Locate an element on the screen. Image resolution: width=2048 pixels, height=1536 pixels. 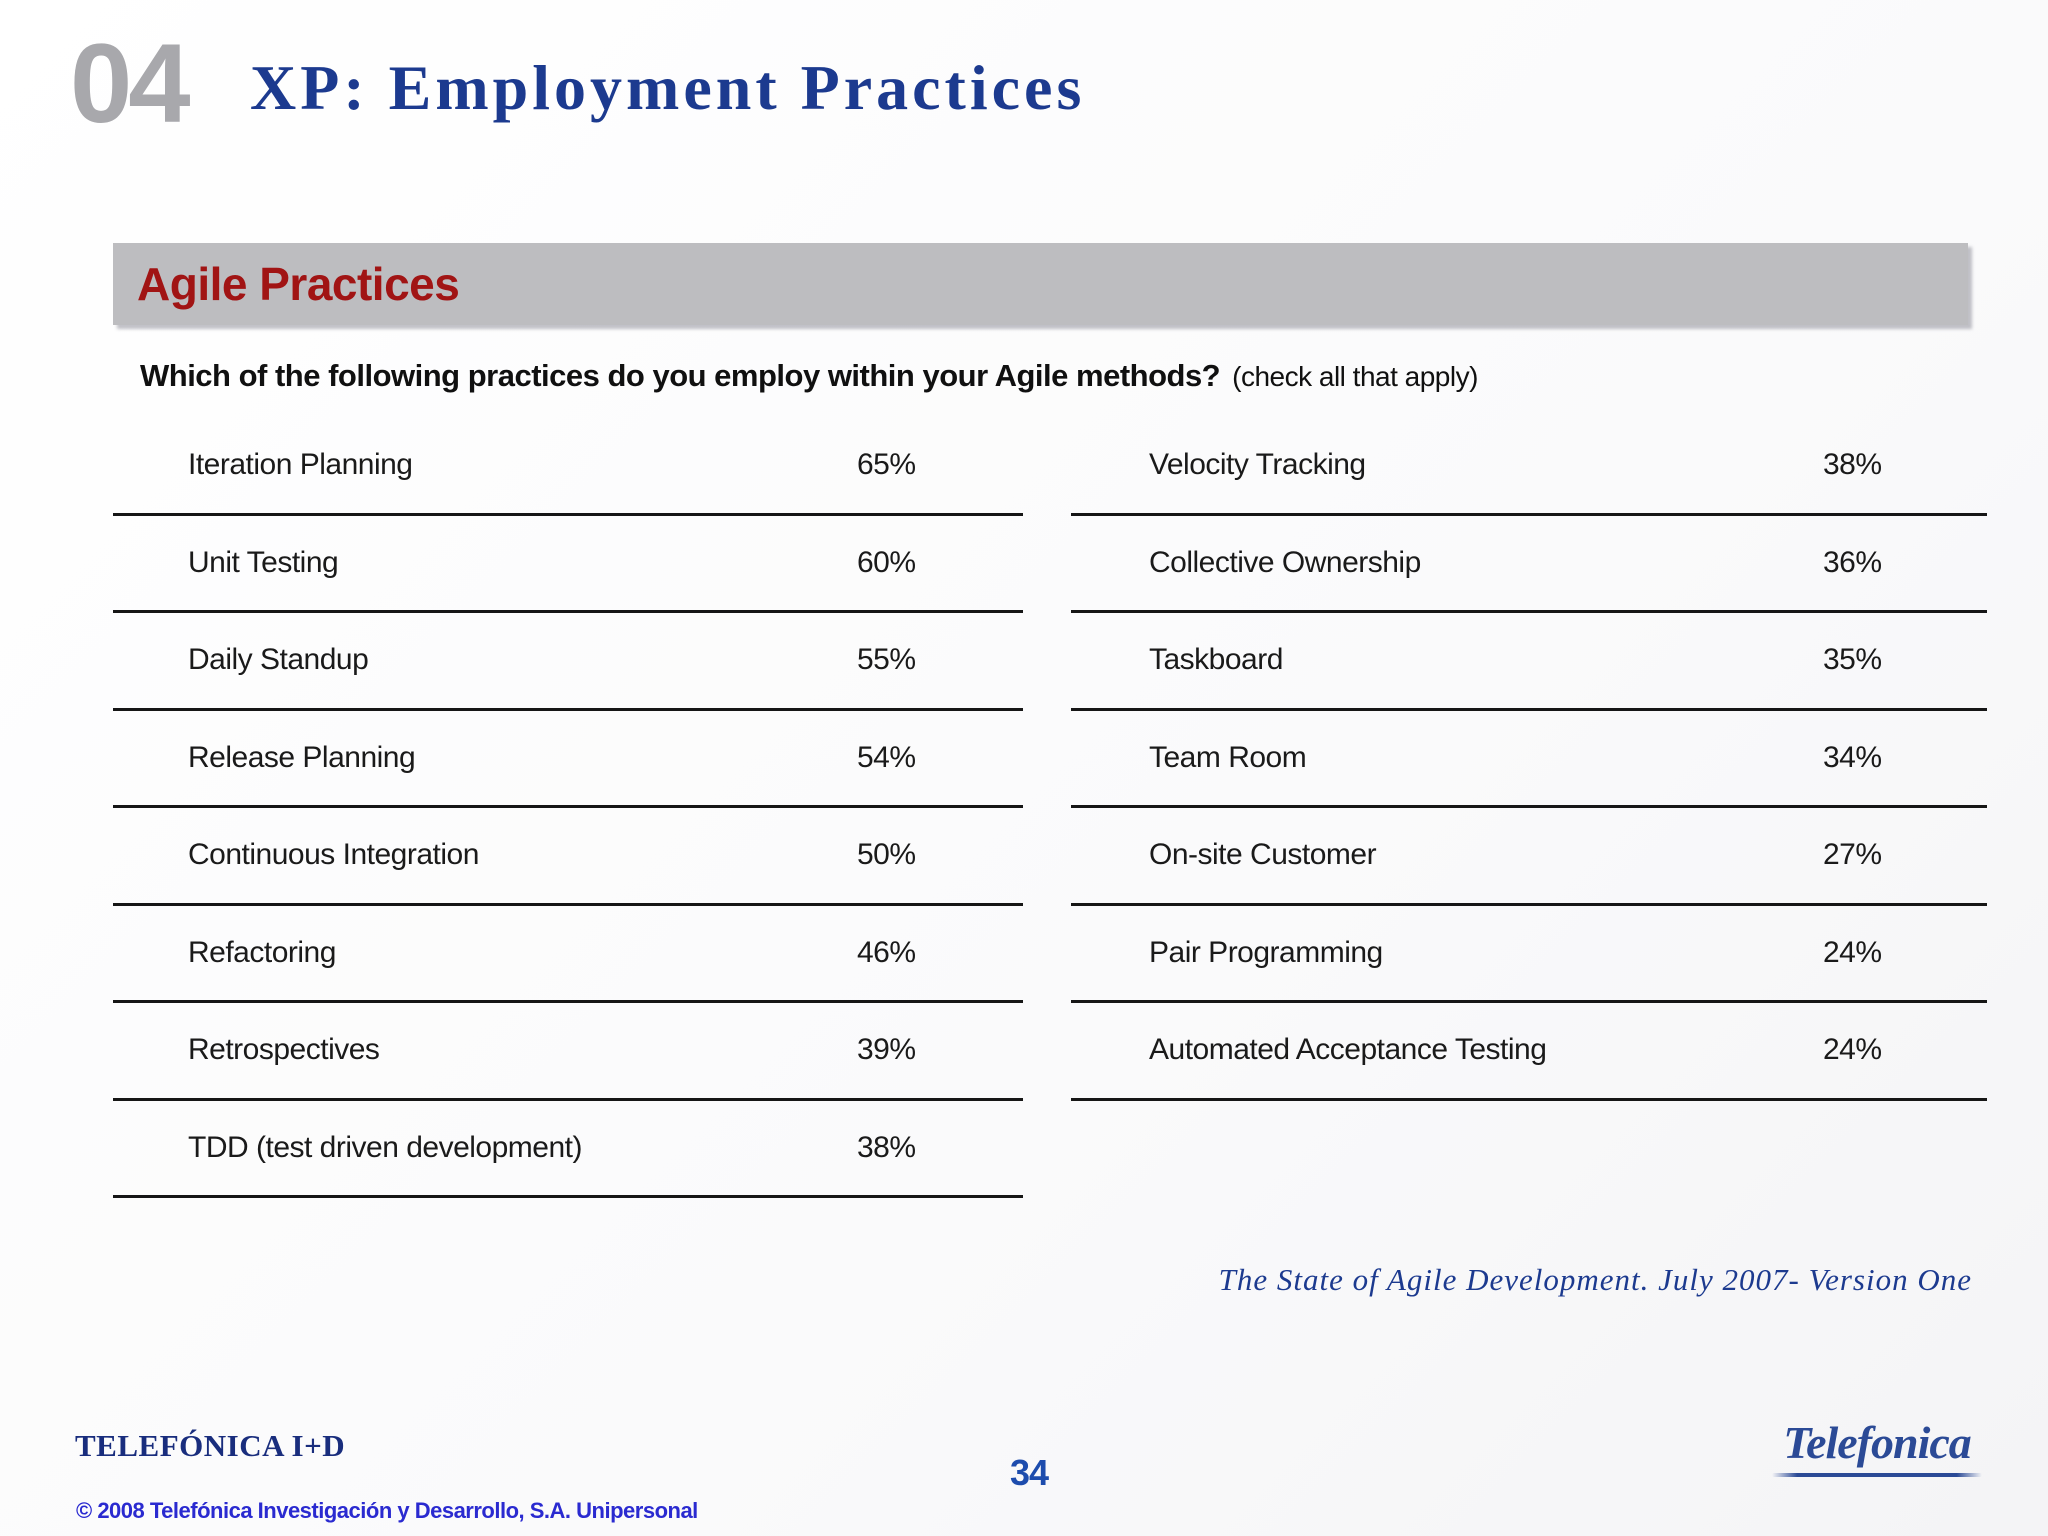
practice-label: On-site Customer is located at coordinates (1263, 855).